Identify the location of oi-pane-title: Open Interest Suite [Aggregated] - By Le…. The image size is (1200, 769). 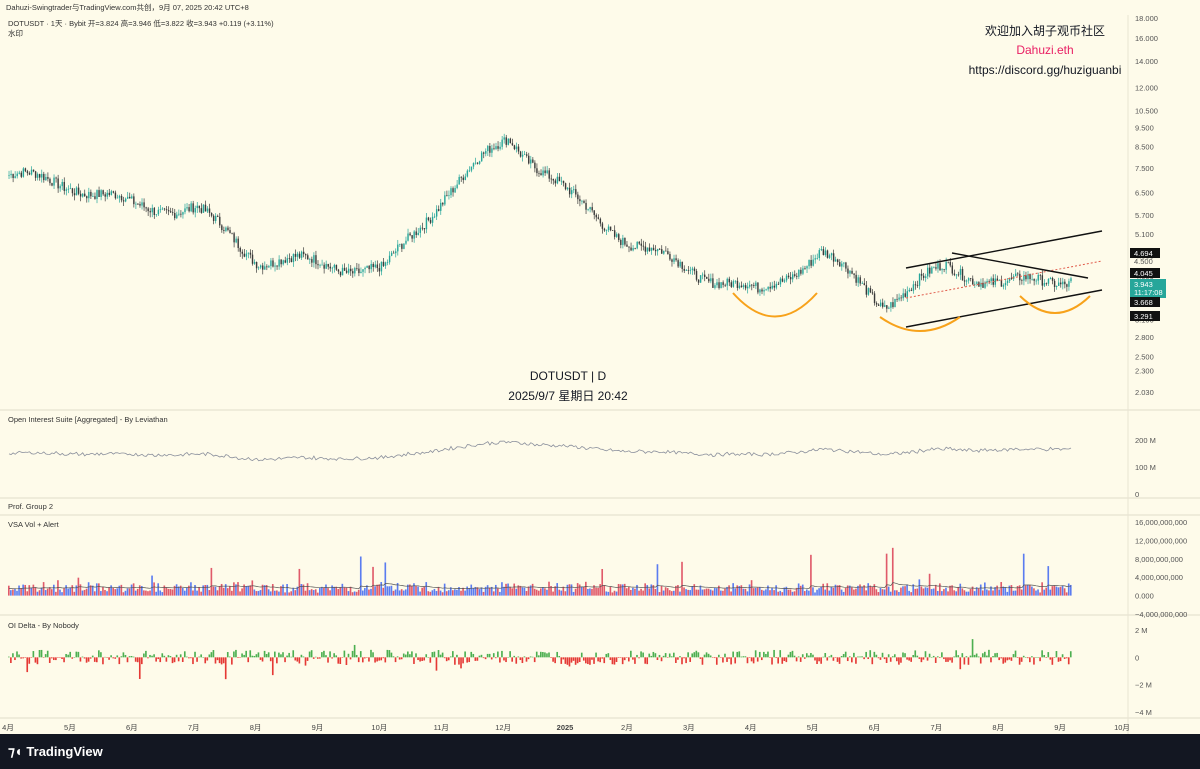
(88, 419).